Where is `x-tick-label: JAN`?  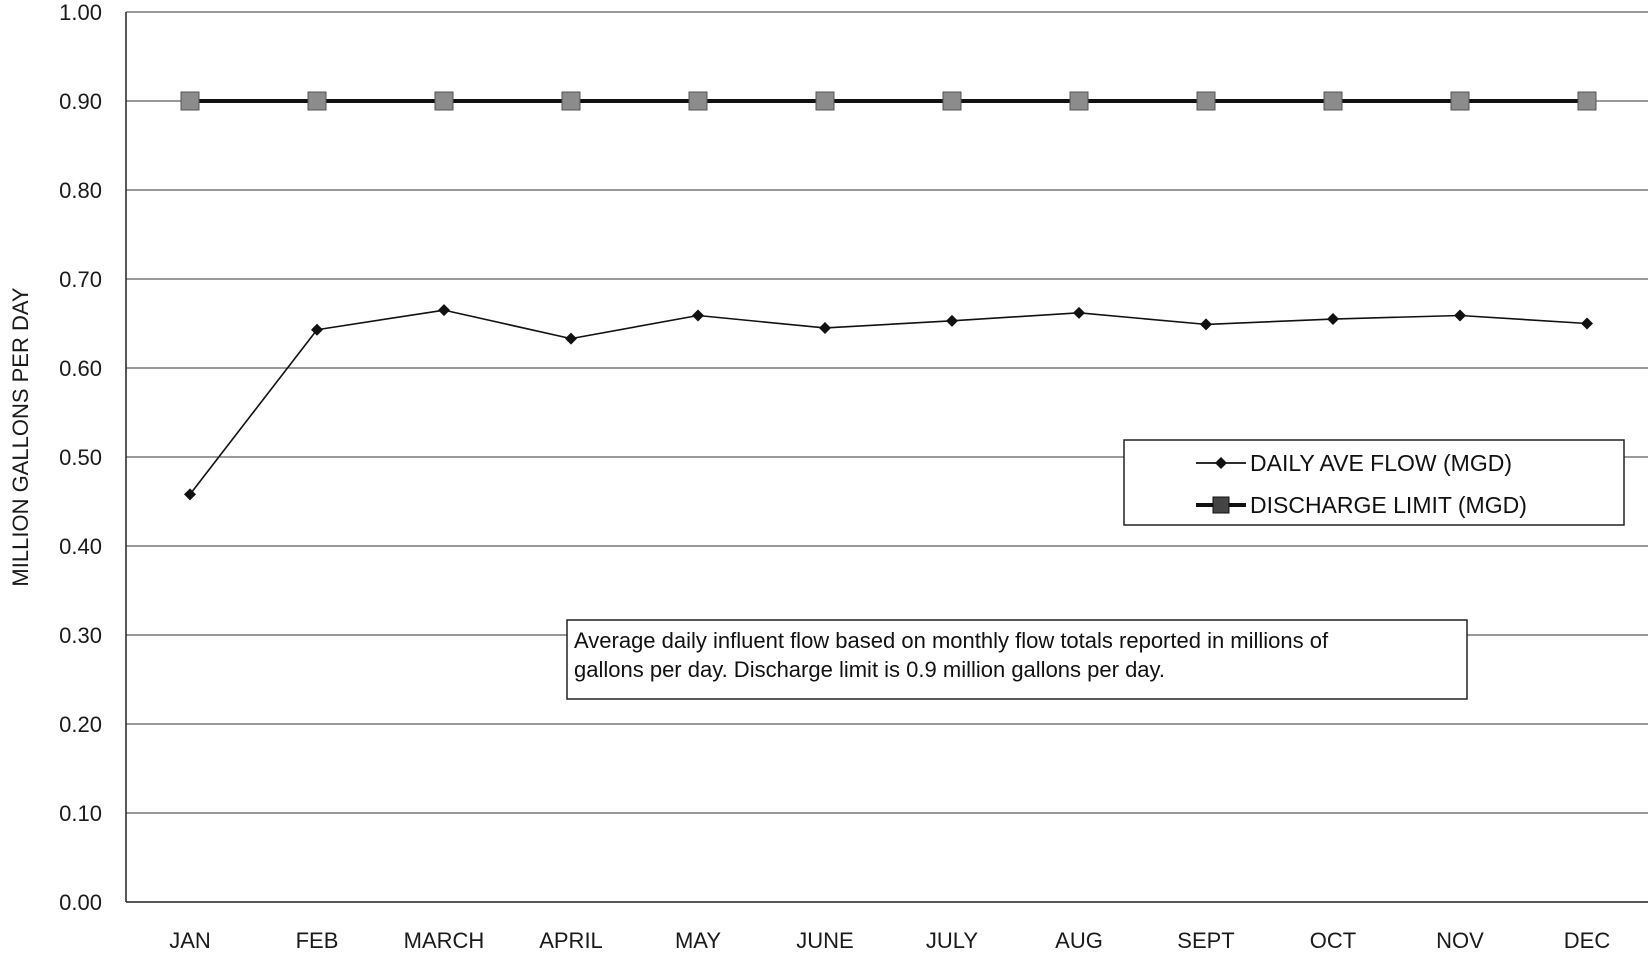 x-tick-label: JAN is located at coordinates (190, 940).